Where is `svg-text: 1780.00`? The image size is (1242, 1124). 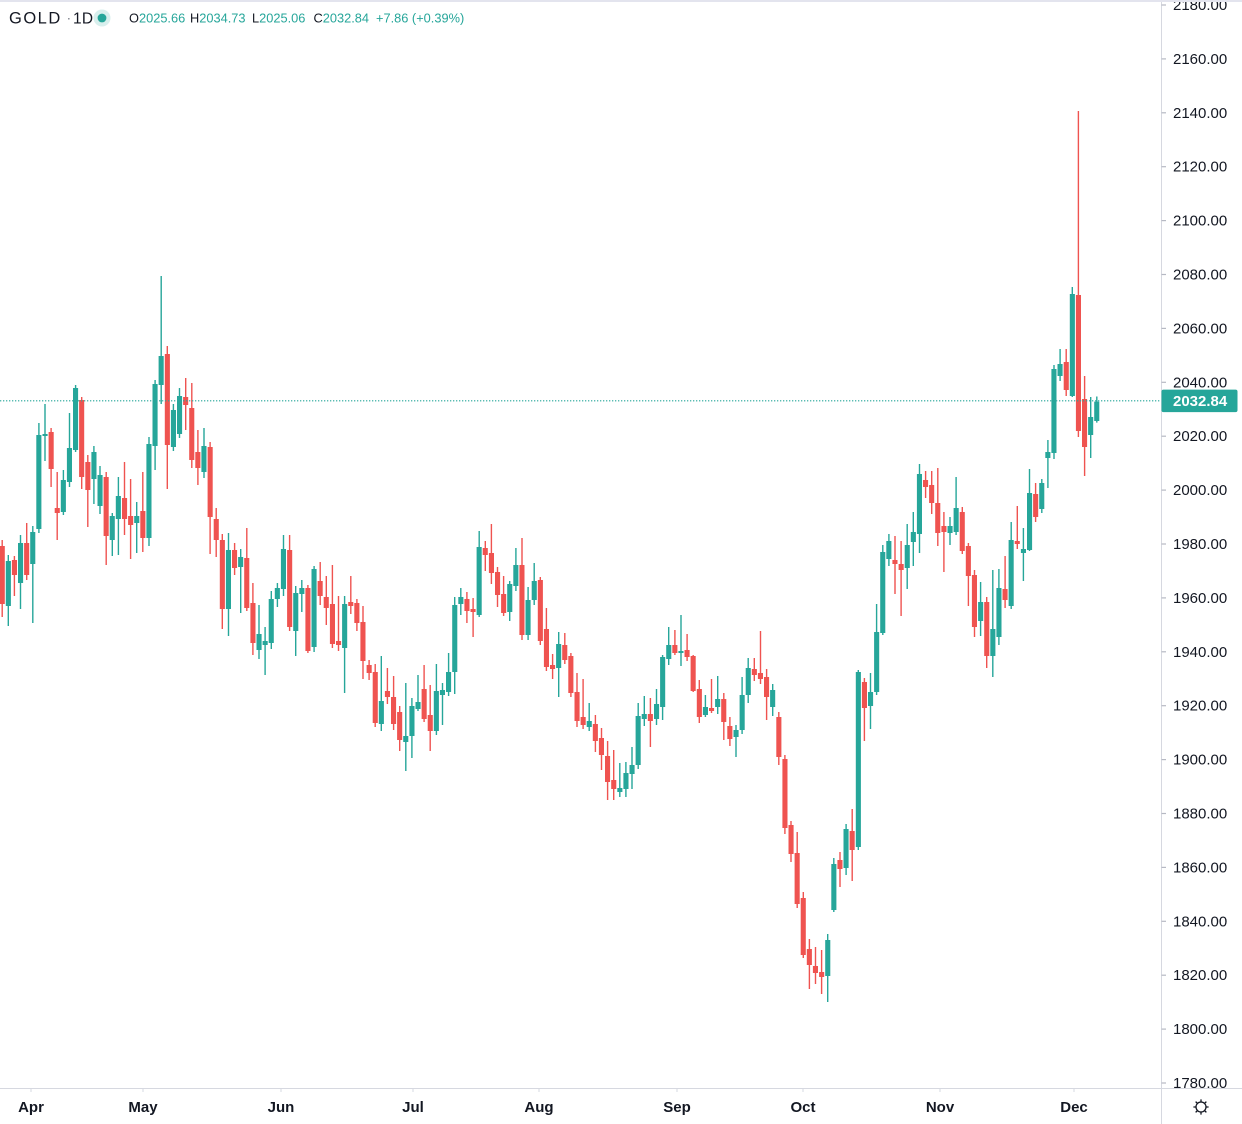 svg-text: 1780.00 is located at coordinates (1200, 1083).